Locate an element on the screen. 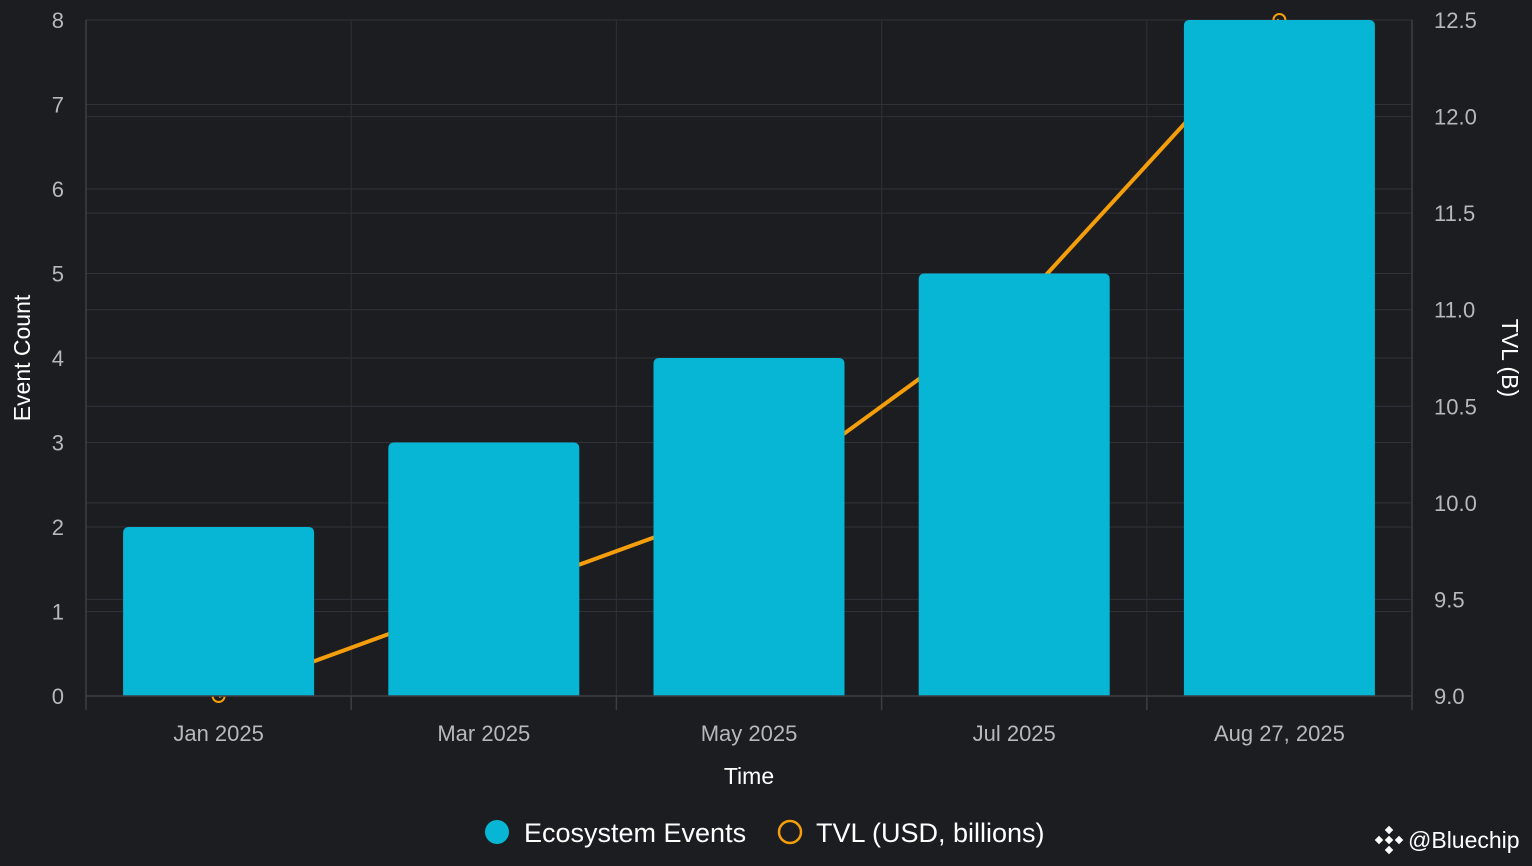 The width and height of the screenshot is (1532, 866). y-tick-label: 8 is located at coordinates (58, 20).